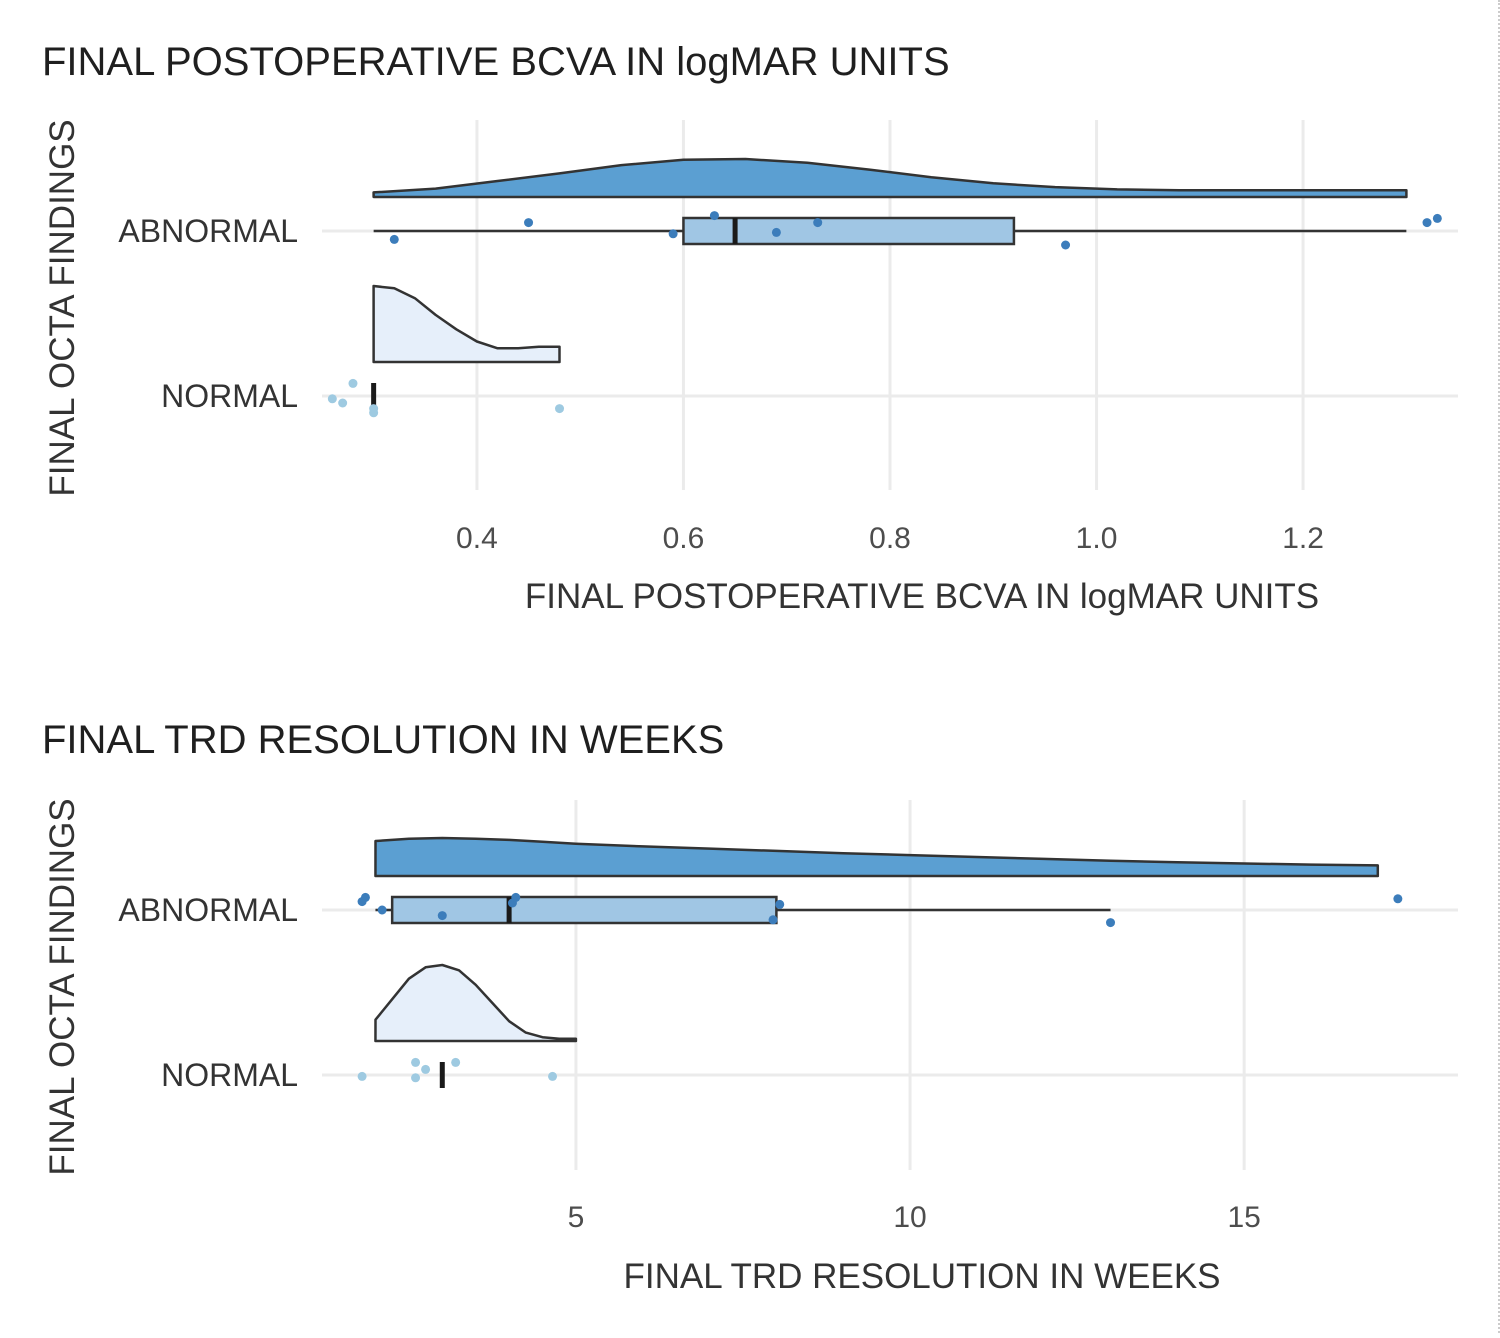 Image resolution: width=1500 pixels, height=1338 pixels. Describe the element at coordinates (1243, 1217) in the screenshot. I see `x-tick-label: 15` at that location.